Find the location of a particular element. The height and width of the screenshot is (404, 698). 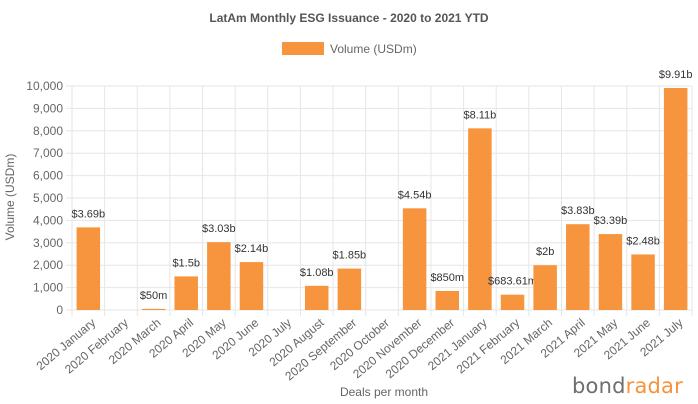

y-tick-label: 9,000 is located at coordinates (48, 108).